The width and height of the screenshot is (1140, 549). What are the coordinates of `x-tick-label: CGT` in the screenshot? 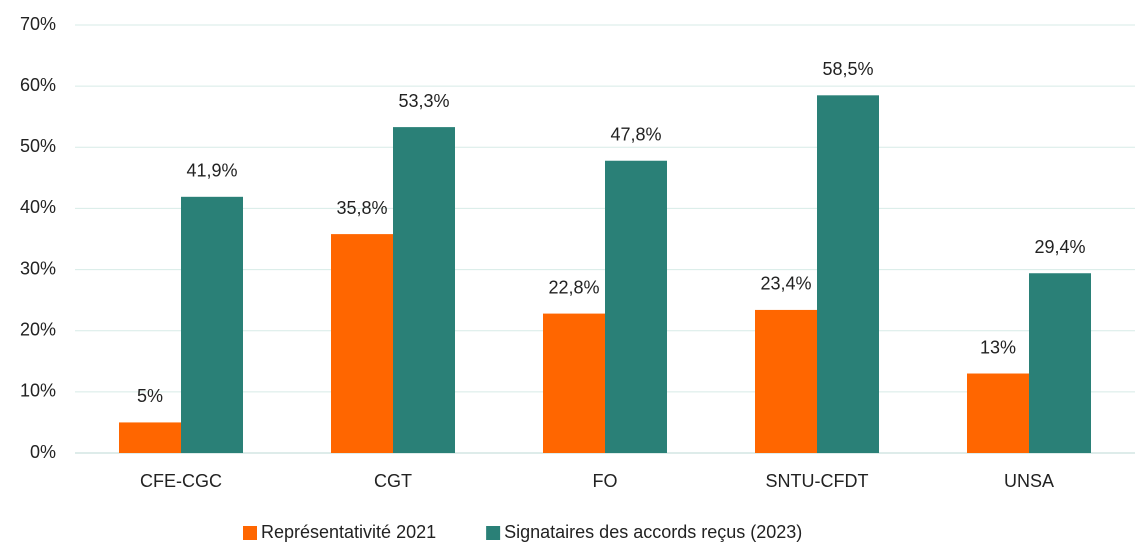 It's located at (393, 481).